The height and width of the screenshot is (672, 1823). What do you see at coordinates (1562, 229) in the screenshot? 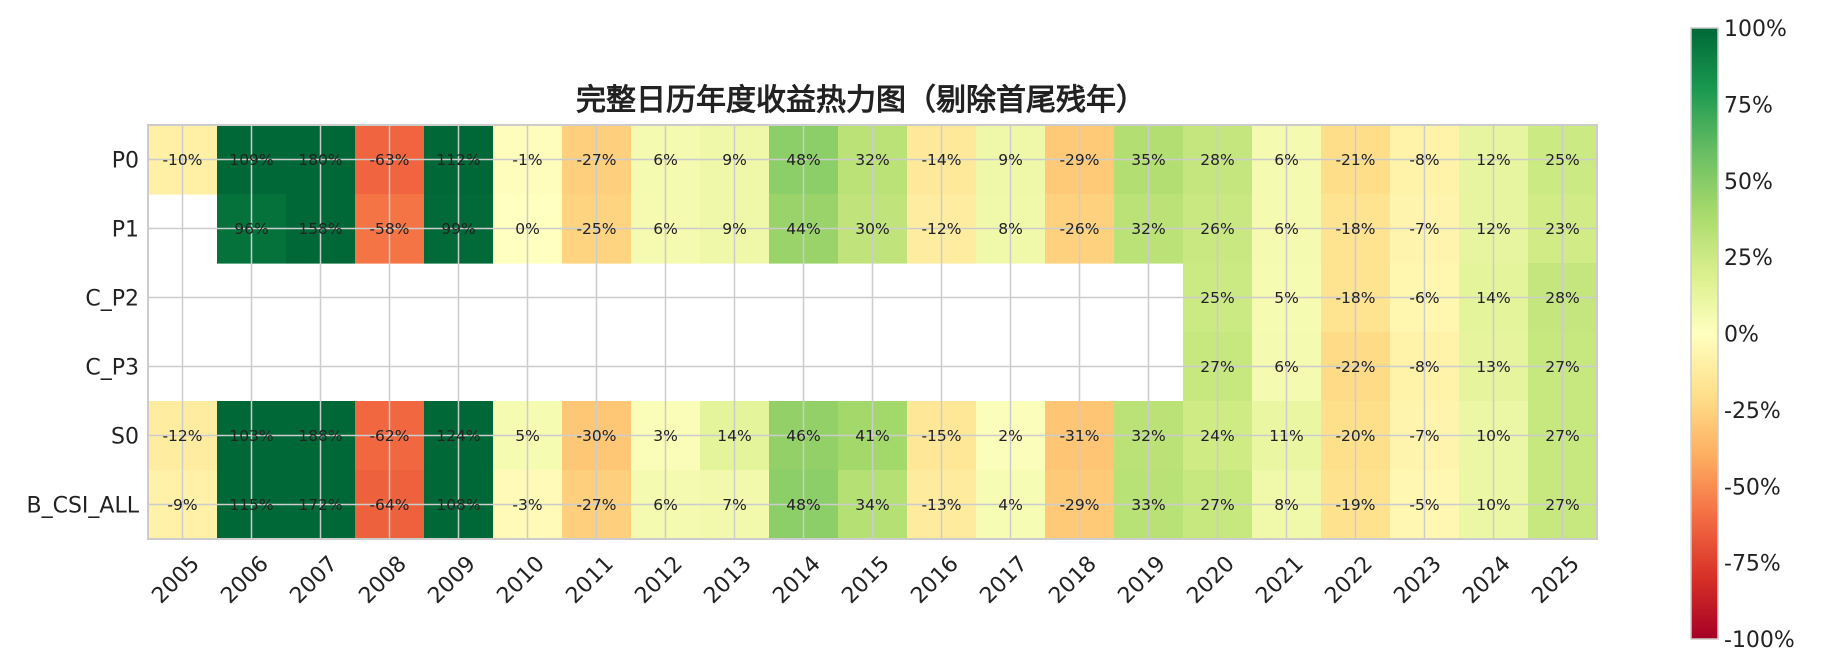
I see `cell-value-label: 23%` at bounding box center [1562, 229].